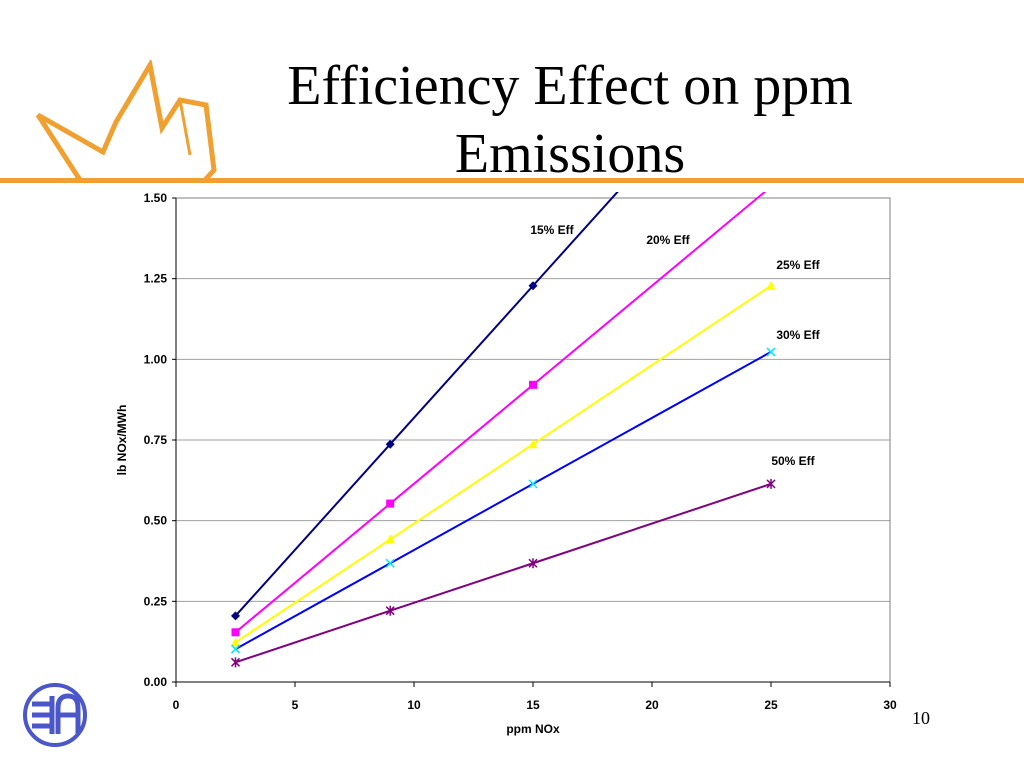 The height and width of the screenshot is (768, 1024). What do you see at coordinates (414, 705) in the screenshot?
I see `x-tick-label: 10` at bounding box center [414, 705].